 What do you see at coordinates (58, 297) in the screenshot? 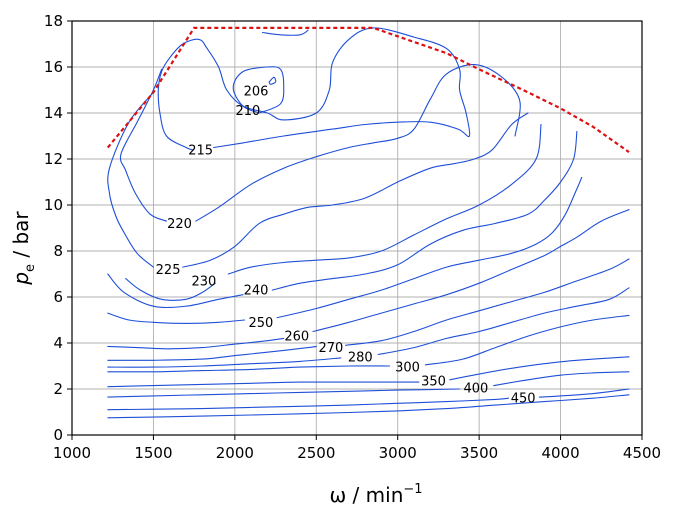
I see `y-tick-label: 6` at bounding box center [58, 297].